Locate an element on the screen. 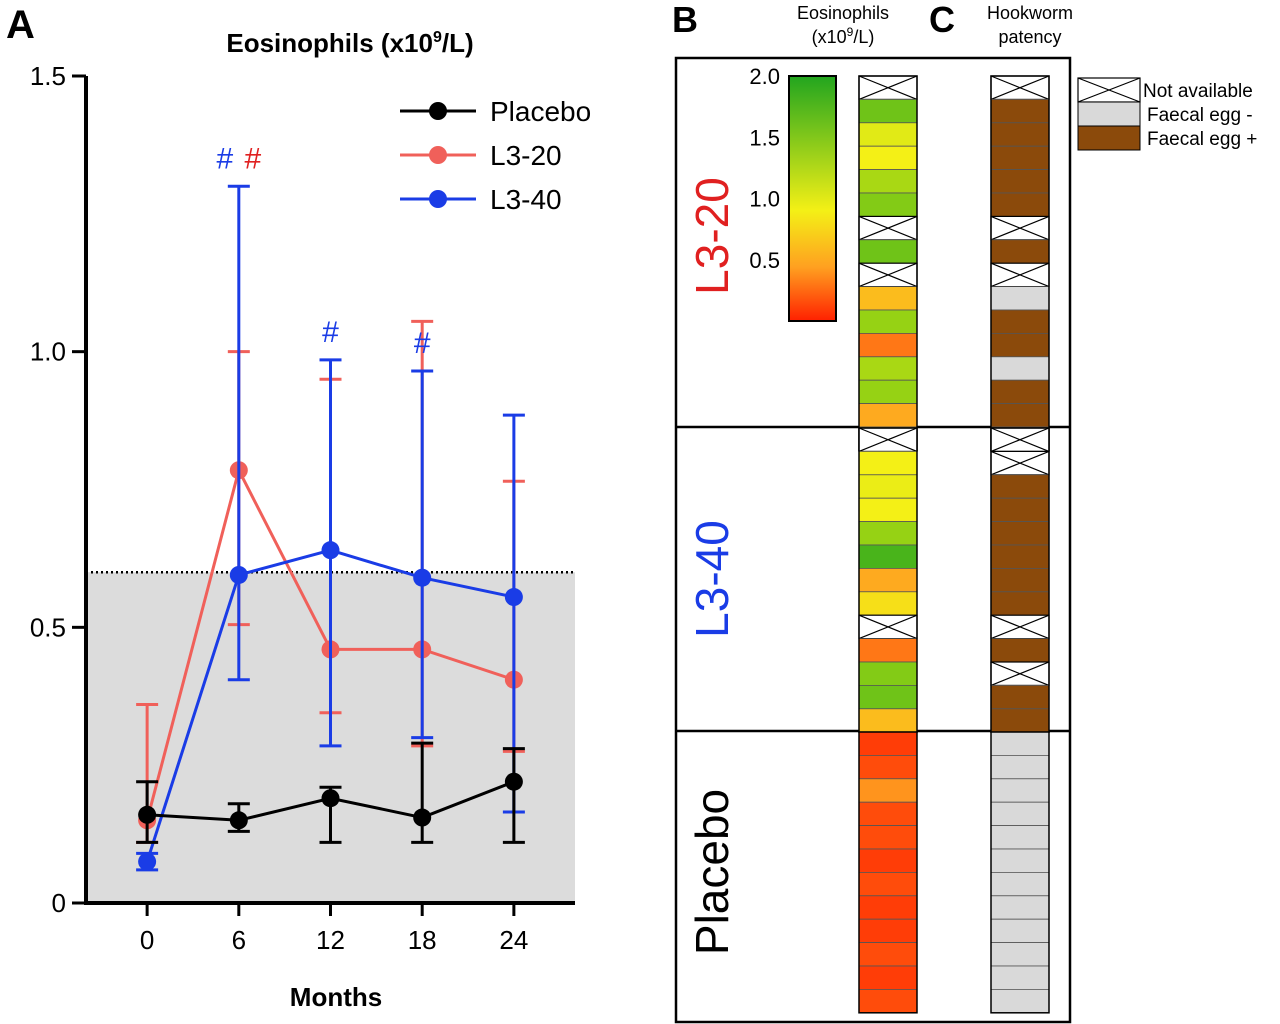 The width and height of the screenshot is (1280, 1024). colorbar-tick-label: 1.0 is located at coordinates (764, 199).